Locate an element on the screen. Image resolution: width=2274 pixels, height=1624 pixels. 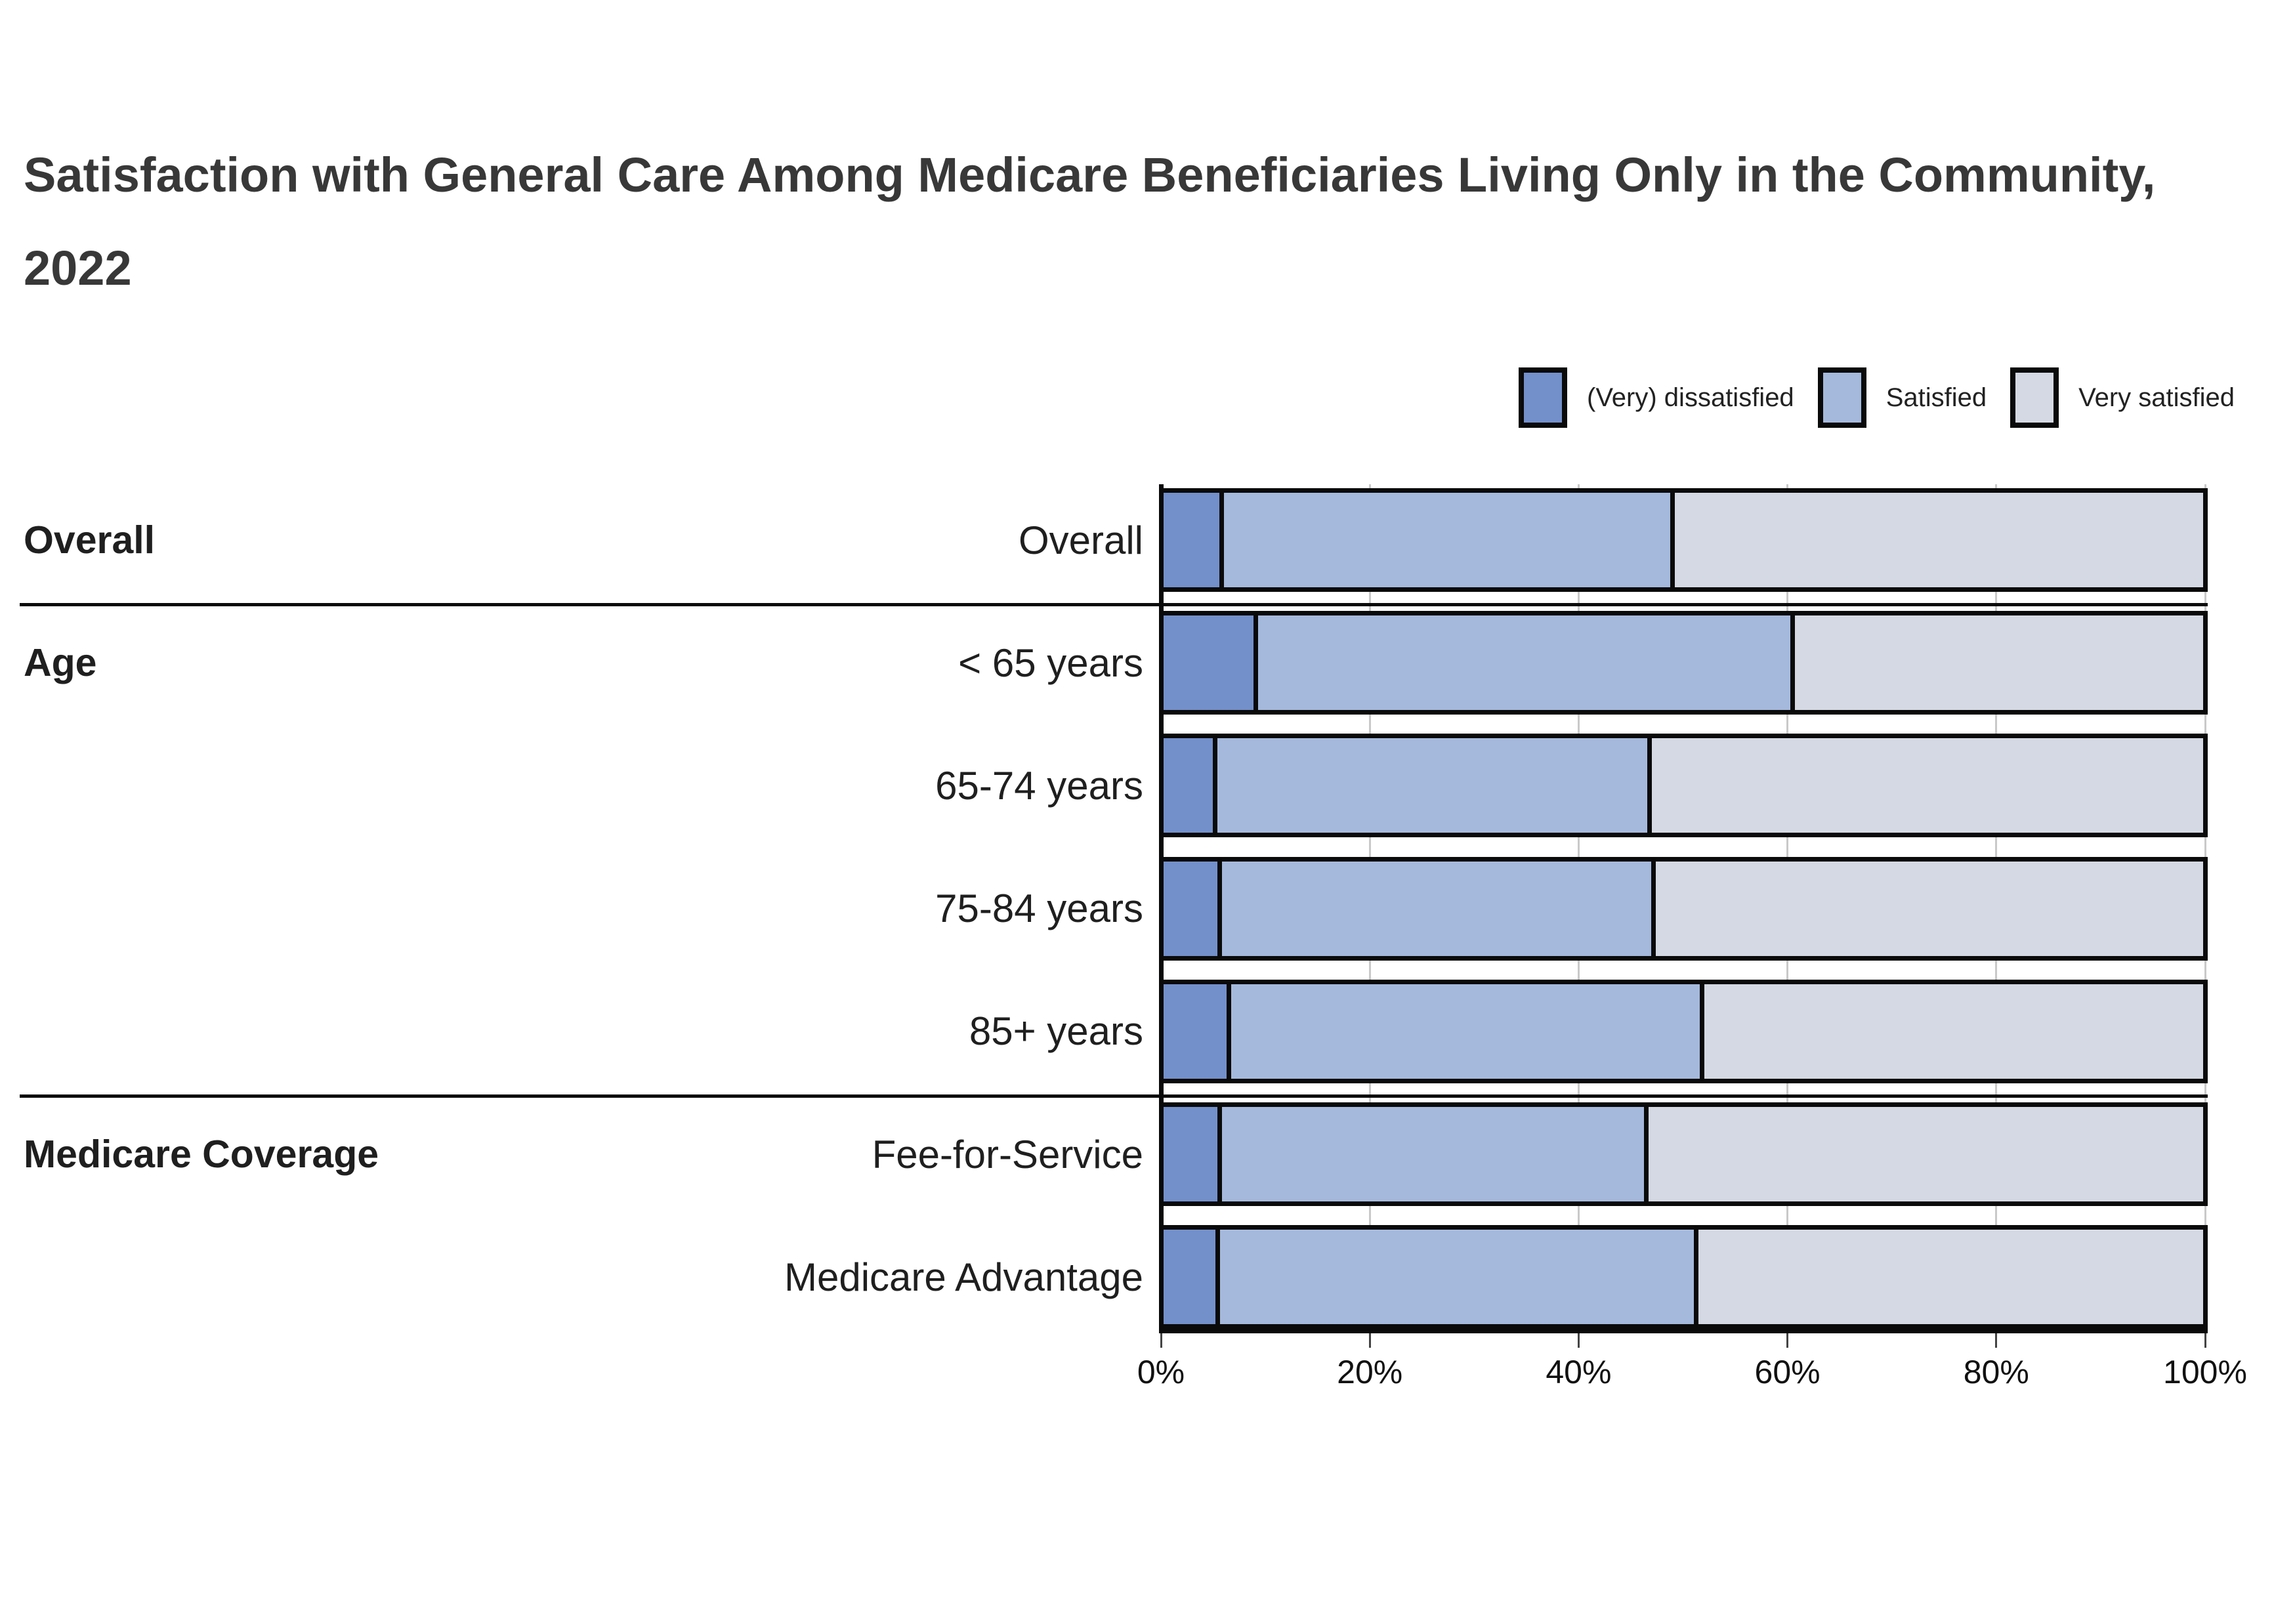
row-label-5: Fee-for-Service is located at coordinates (1007, 1154).